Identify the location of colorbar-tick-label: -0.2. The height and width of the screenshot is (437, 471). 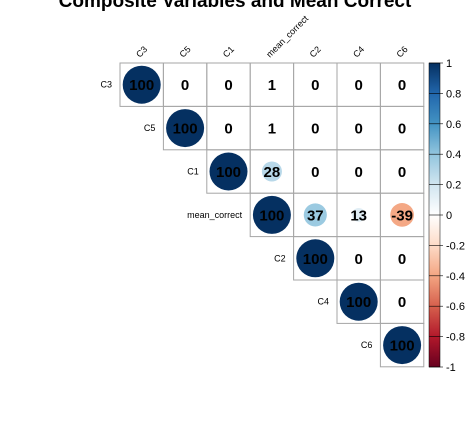
(455, 246).